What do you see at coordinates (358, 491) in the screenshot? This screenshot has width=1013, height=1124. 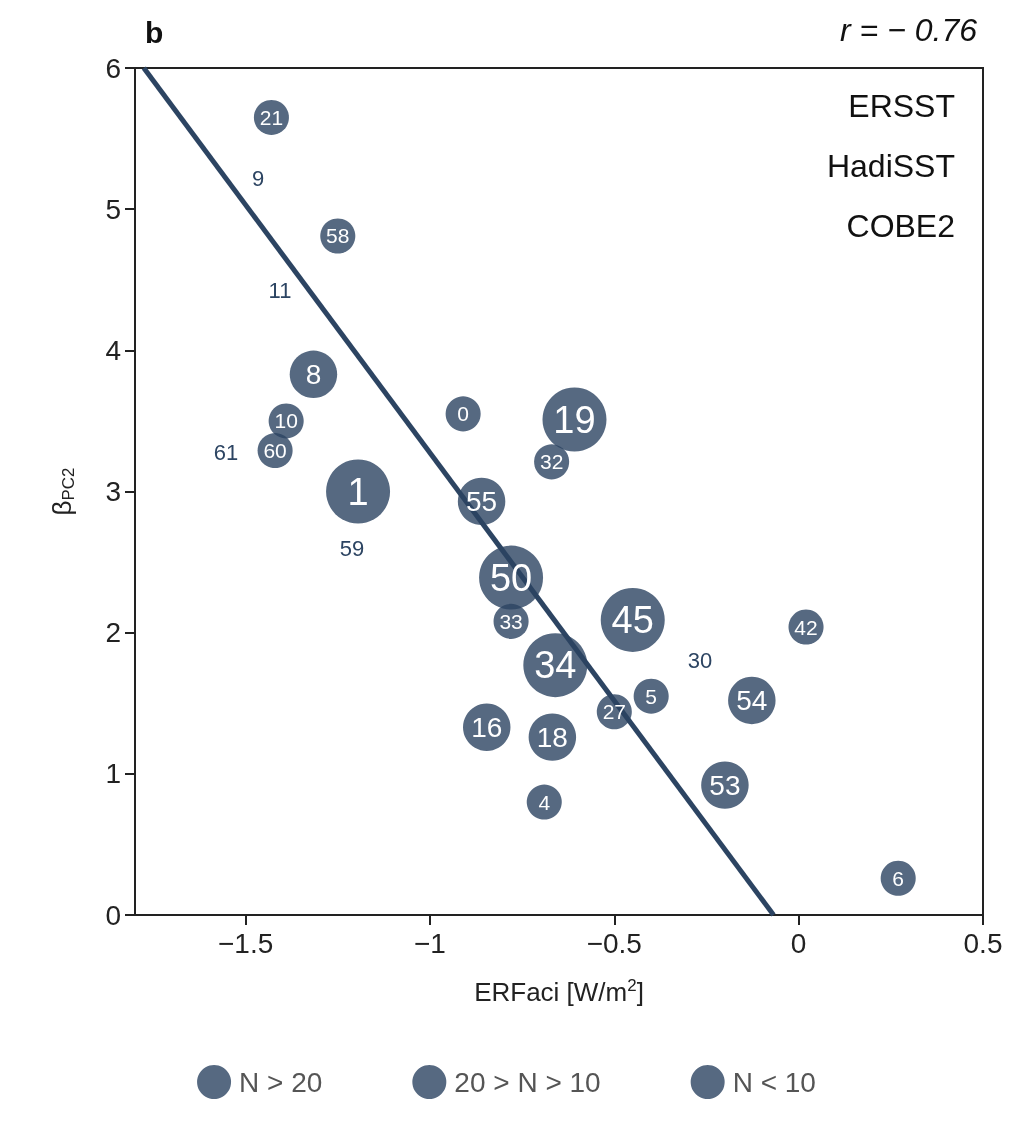 I see `annotation: 1` at bounding box center [358, 491].